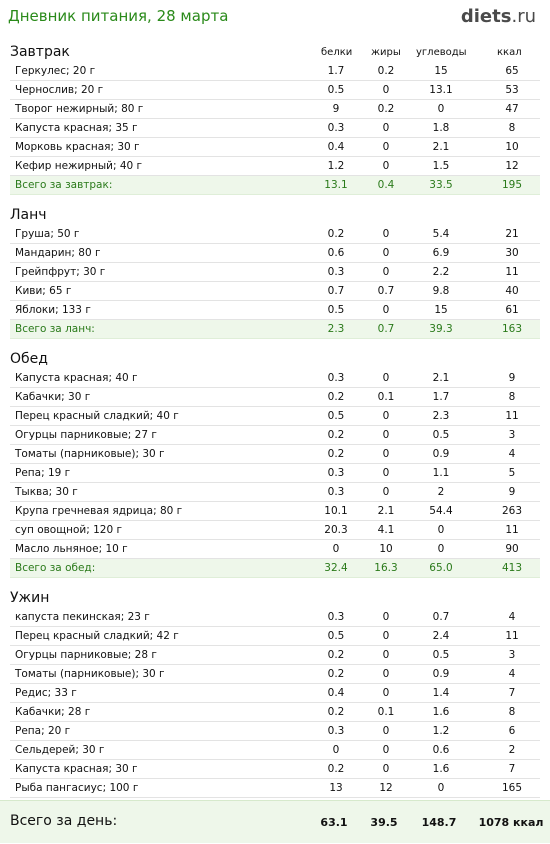 This screenshot has height=844, width=550. Describe the element at coordinates (86, 435) in the screenshot. I see `food-name: Огурцы парниковые; 27 г` at that location.